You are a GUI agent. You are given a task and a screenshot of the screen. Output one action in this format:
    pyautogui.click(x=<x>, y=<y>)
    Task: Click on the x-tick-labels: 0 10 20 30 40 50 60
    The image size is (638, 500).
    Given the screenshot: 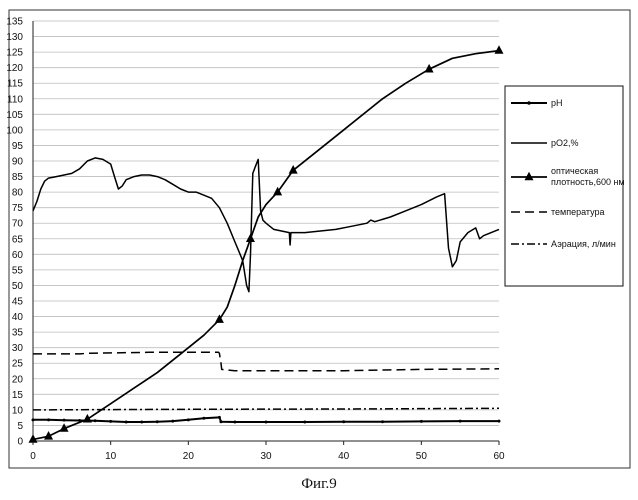 What is the action you would take?
    pyautogui.click(x=267, y=456)
    